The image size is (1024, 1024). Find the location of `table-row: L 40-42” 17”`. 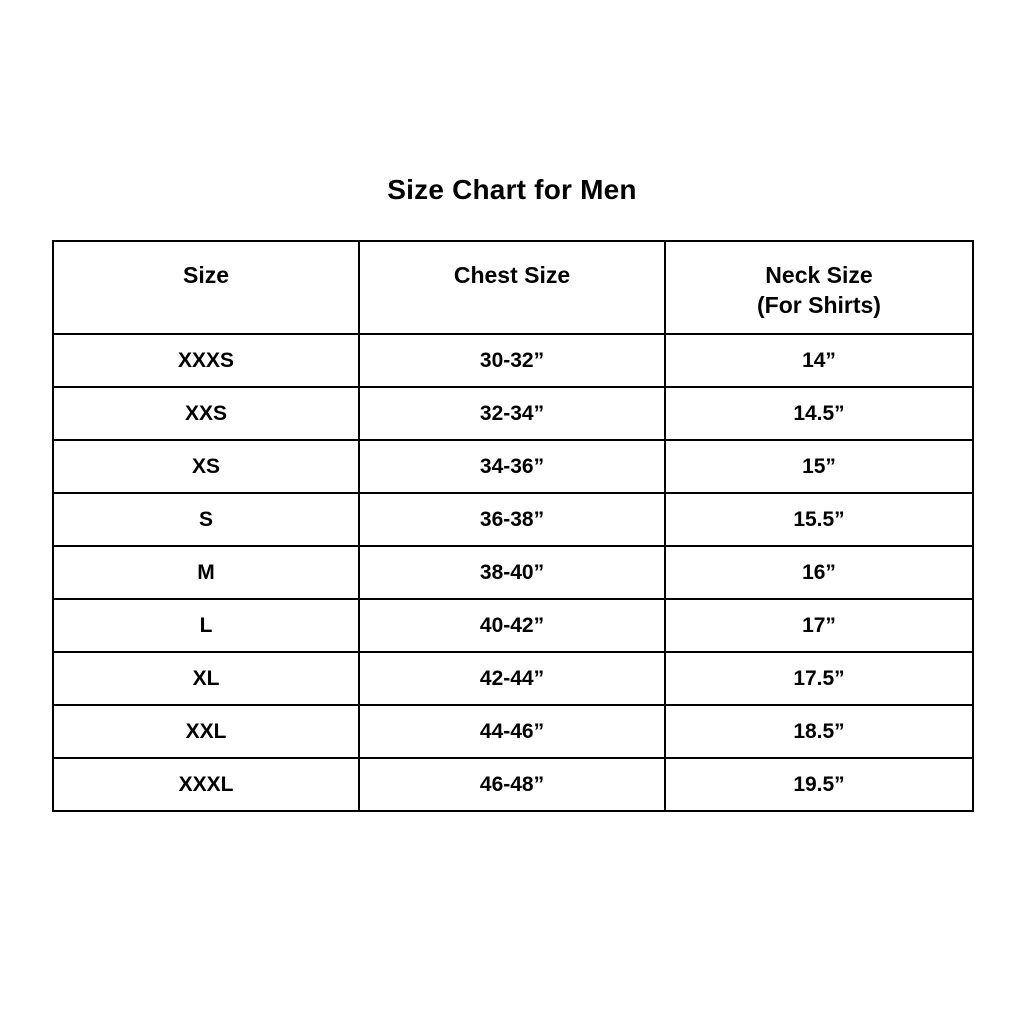

table-row: L 40-42” 17” is located at coordinates (513, 625).